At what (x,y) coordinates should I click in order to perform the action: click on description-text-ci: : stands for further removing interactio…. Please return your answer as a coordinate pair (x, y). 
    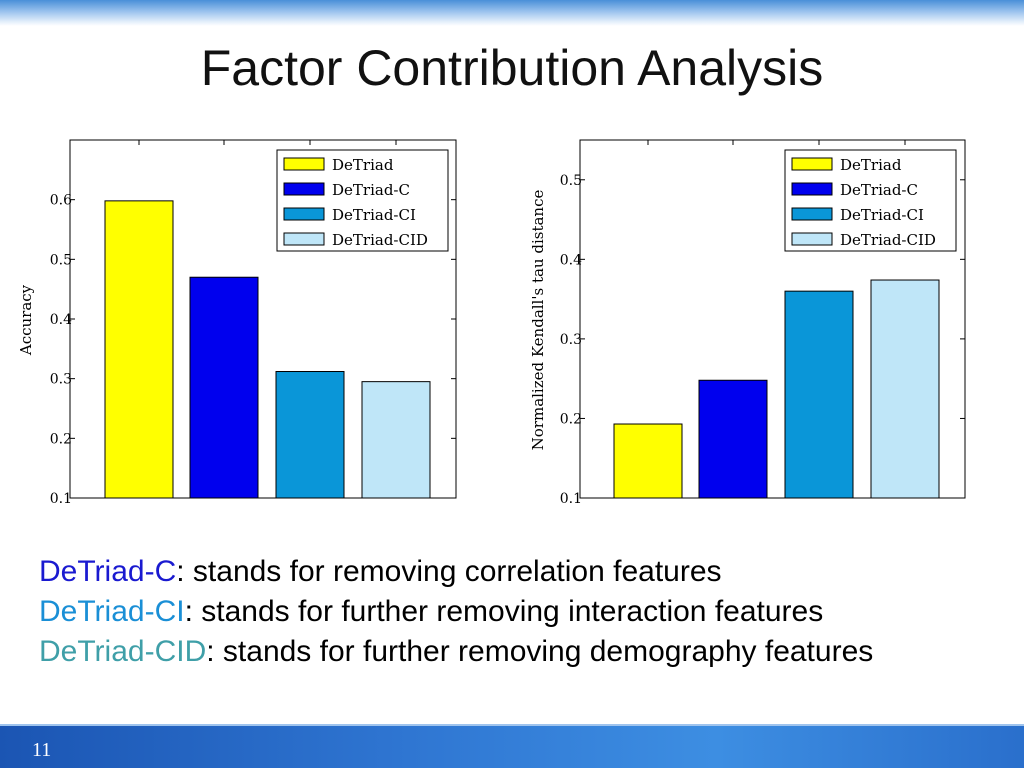
    Looking at the image, I should click on (504, 611).